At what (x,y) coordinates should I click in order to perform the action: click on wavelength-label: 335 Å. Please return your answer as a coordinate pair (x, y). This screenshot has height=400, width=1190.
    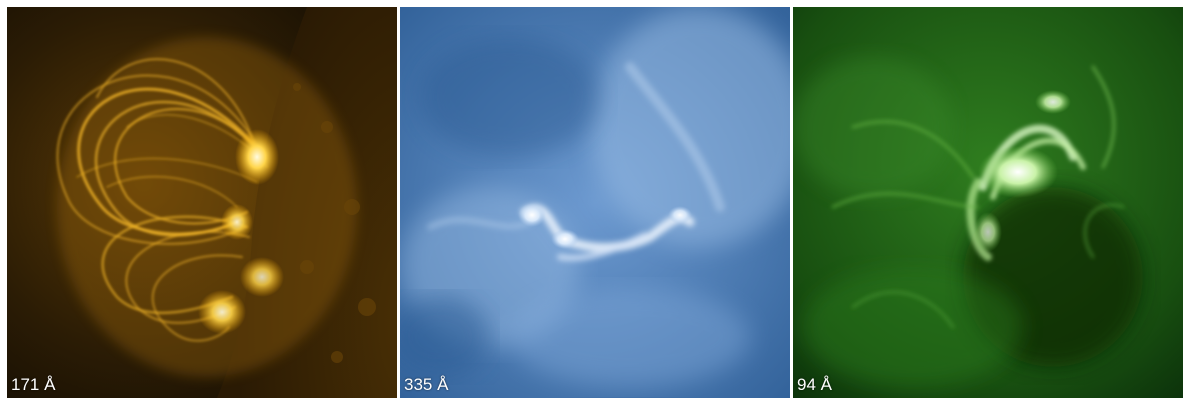
    Looking at the image, I should click on (426, 384).